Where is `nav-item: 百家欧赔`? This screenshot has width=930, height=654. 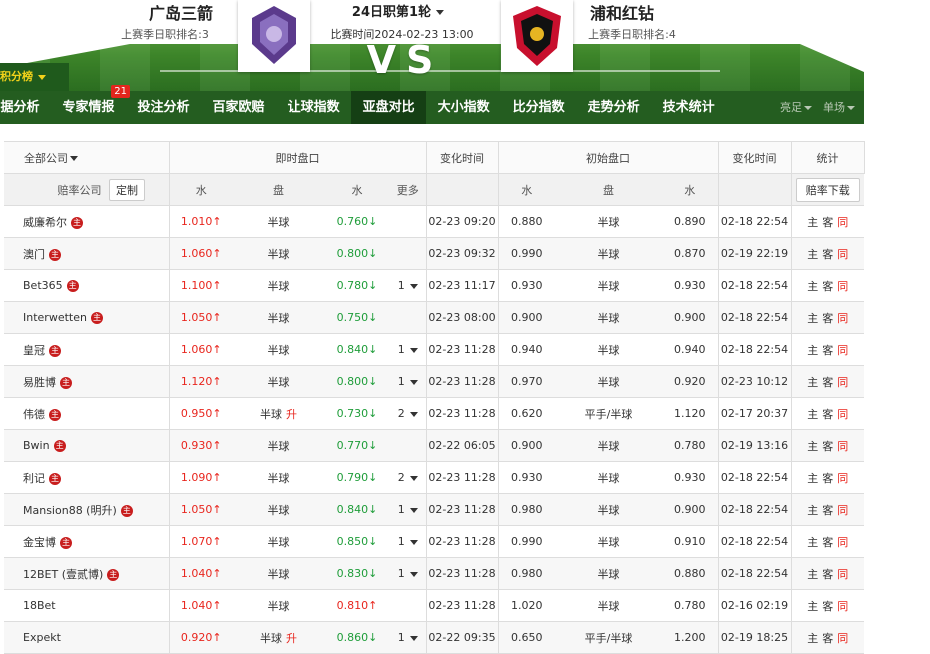 nav-item: 百家欧赔 is located at coordinates (238, 107).